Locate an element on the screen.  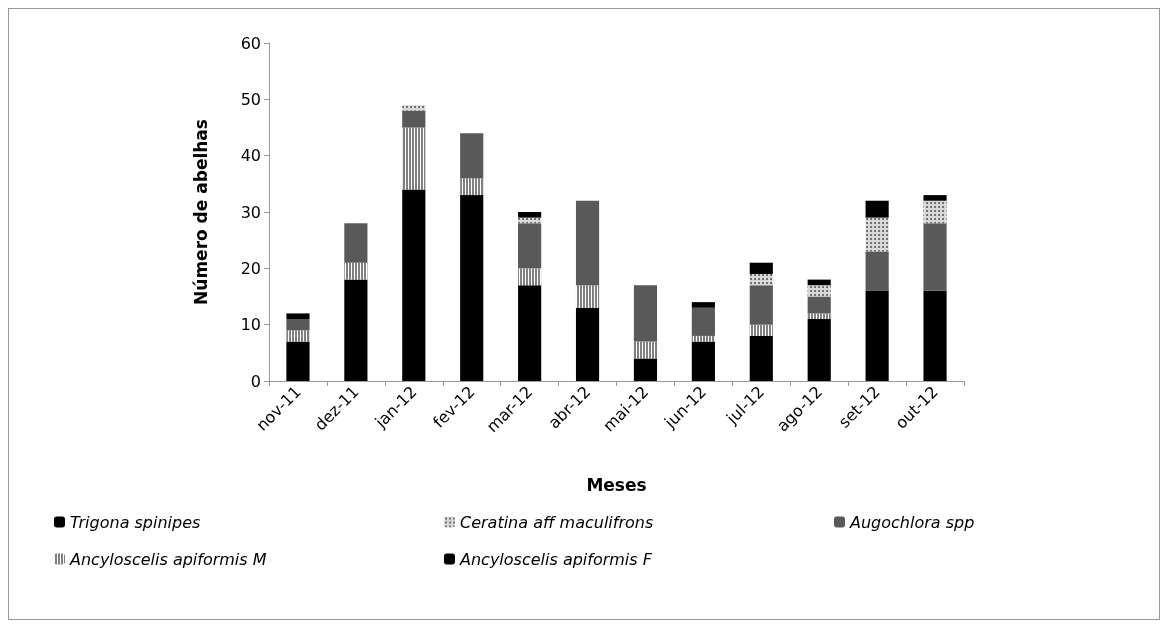
legend-label: Ceratina aff maculifrons is located at coordinates (557, 522).